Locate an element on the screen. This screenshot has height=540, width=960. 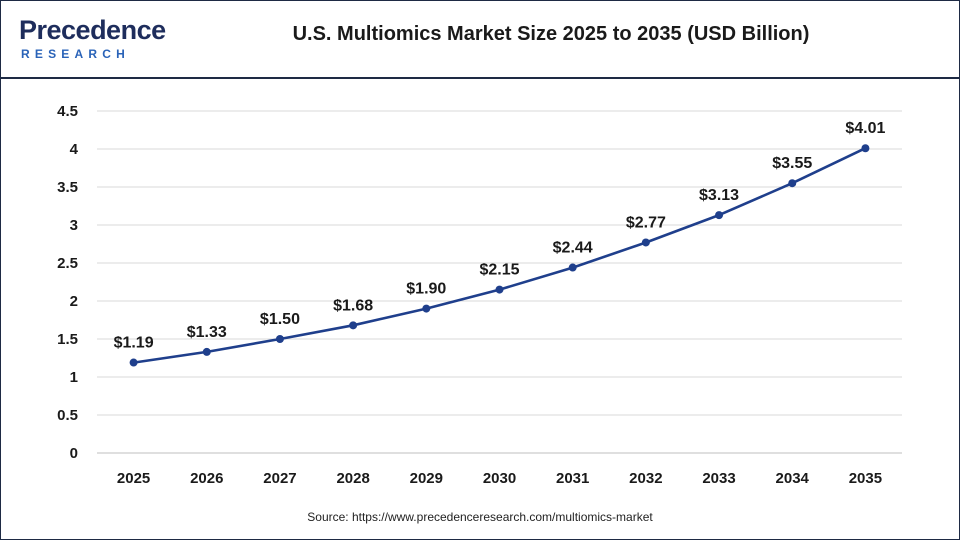
data-label: $2.77 is located at coordinates (646, 222).